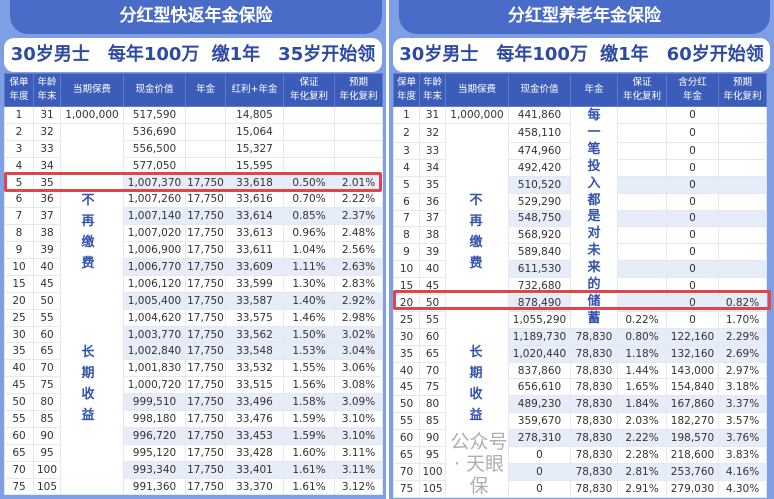  I want to click on guaranteed-rate-cell: 2.22%, so click(642, 438).